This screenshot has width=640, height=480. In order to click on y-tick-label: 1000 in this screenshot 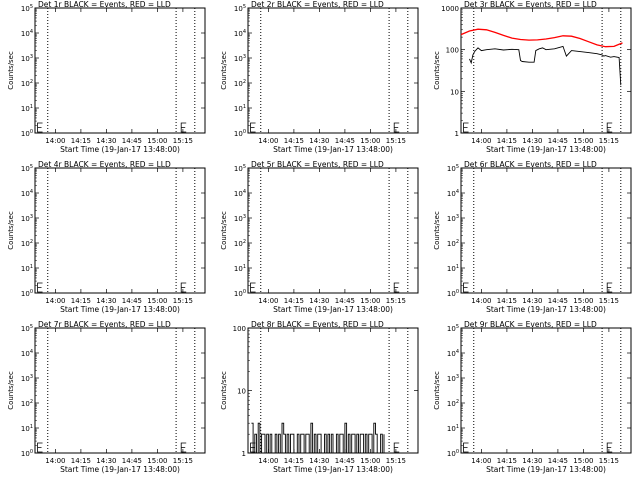, I will do `click(450, 9)`.